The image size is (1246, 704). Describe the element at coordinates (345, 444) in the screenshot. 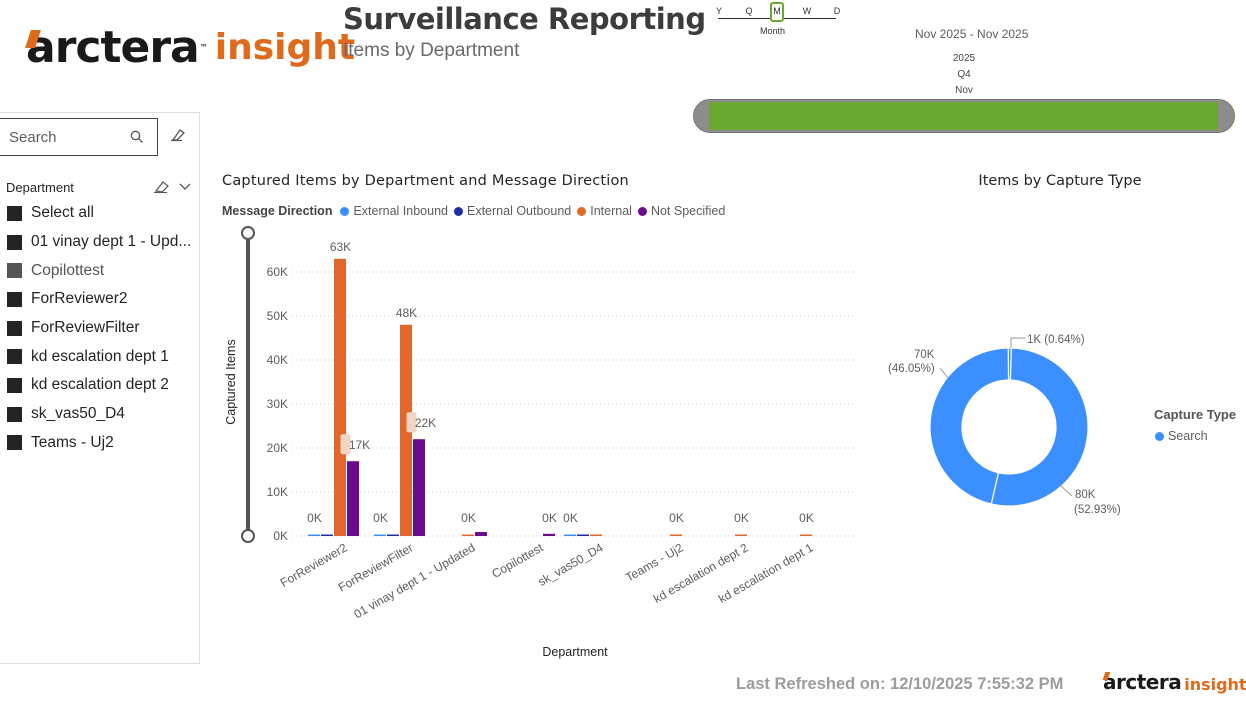

I see `data-label-background` at that location.